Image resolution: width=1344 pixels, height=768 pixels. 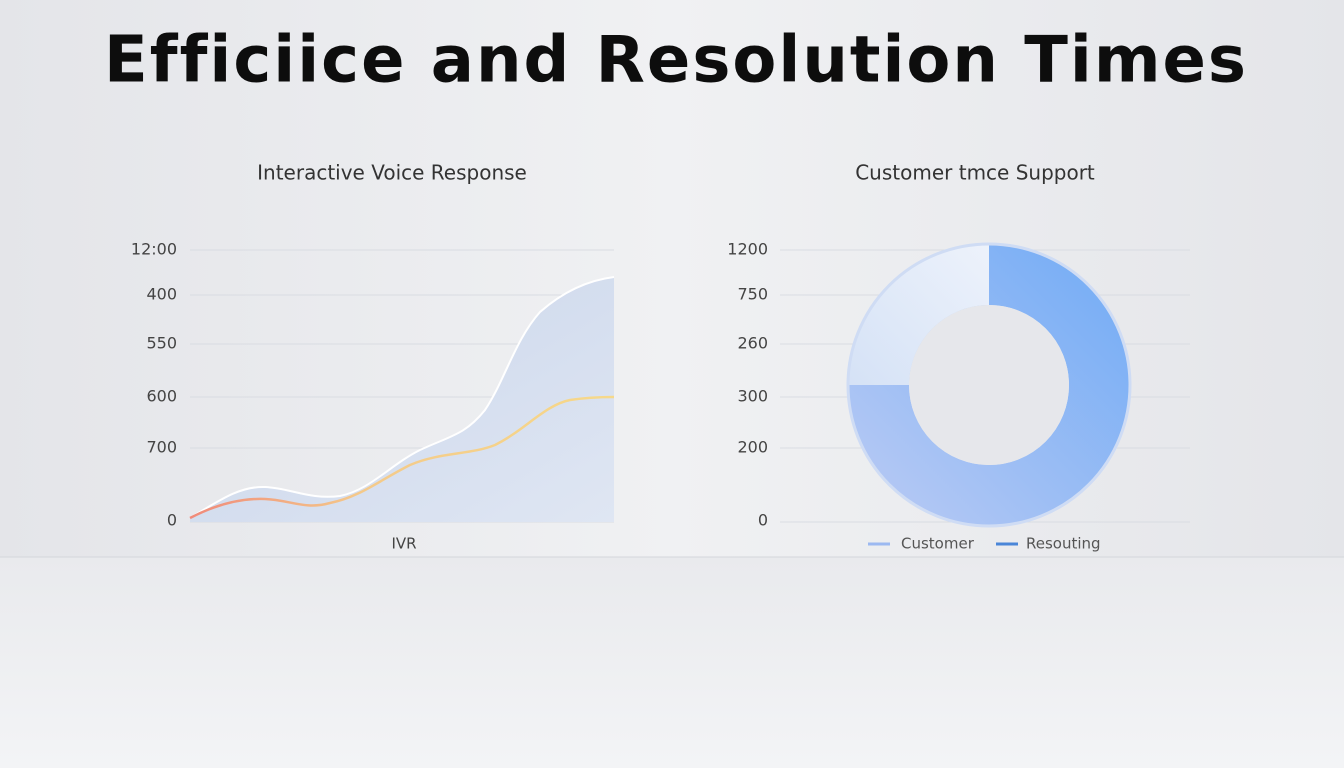 What do you see at coordinates (392, 173) in the screenshot?
I see `panel-title: Interactive Voice Response` at bounding box center [392, 173].